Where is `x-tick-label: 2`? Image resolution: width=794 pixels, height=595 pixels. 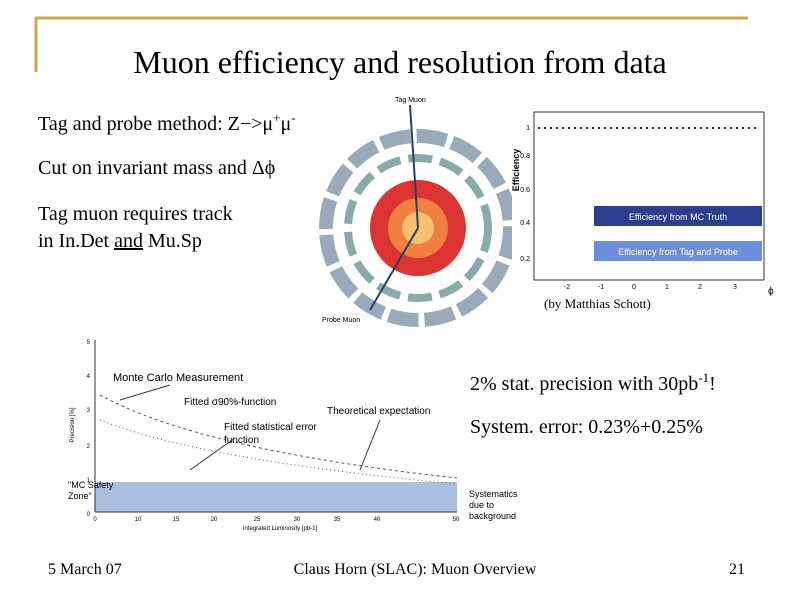
x-tick-label: 2 is located at coordinates (700, 287).